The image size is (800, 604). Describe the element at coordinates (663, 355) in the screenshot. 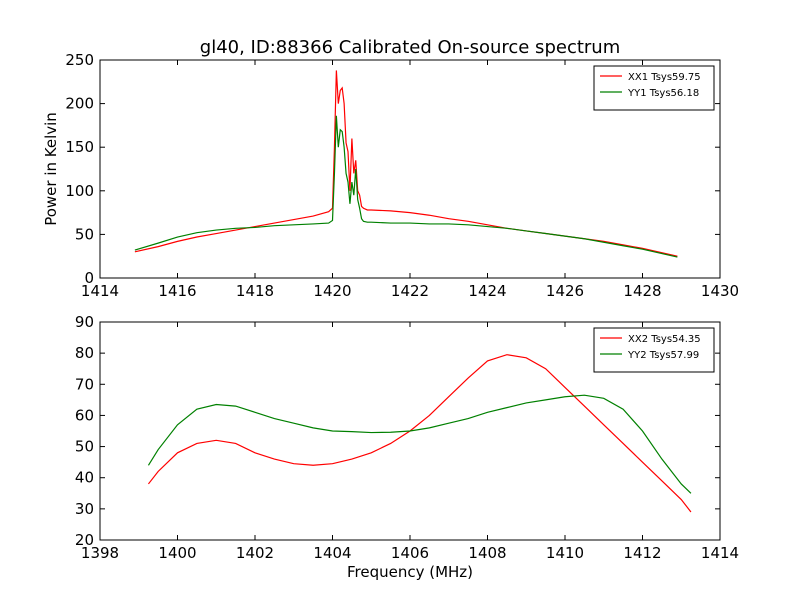

I see `legend-label: YY2 Tsys57.99` at that location.